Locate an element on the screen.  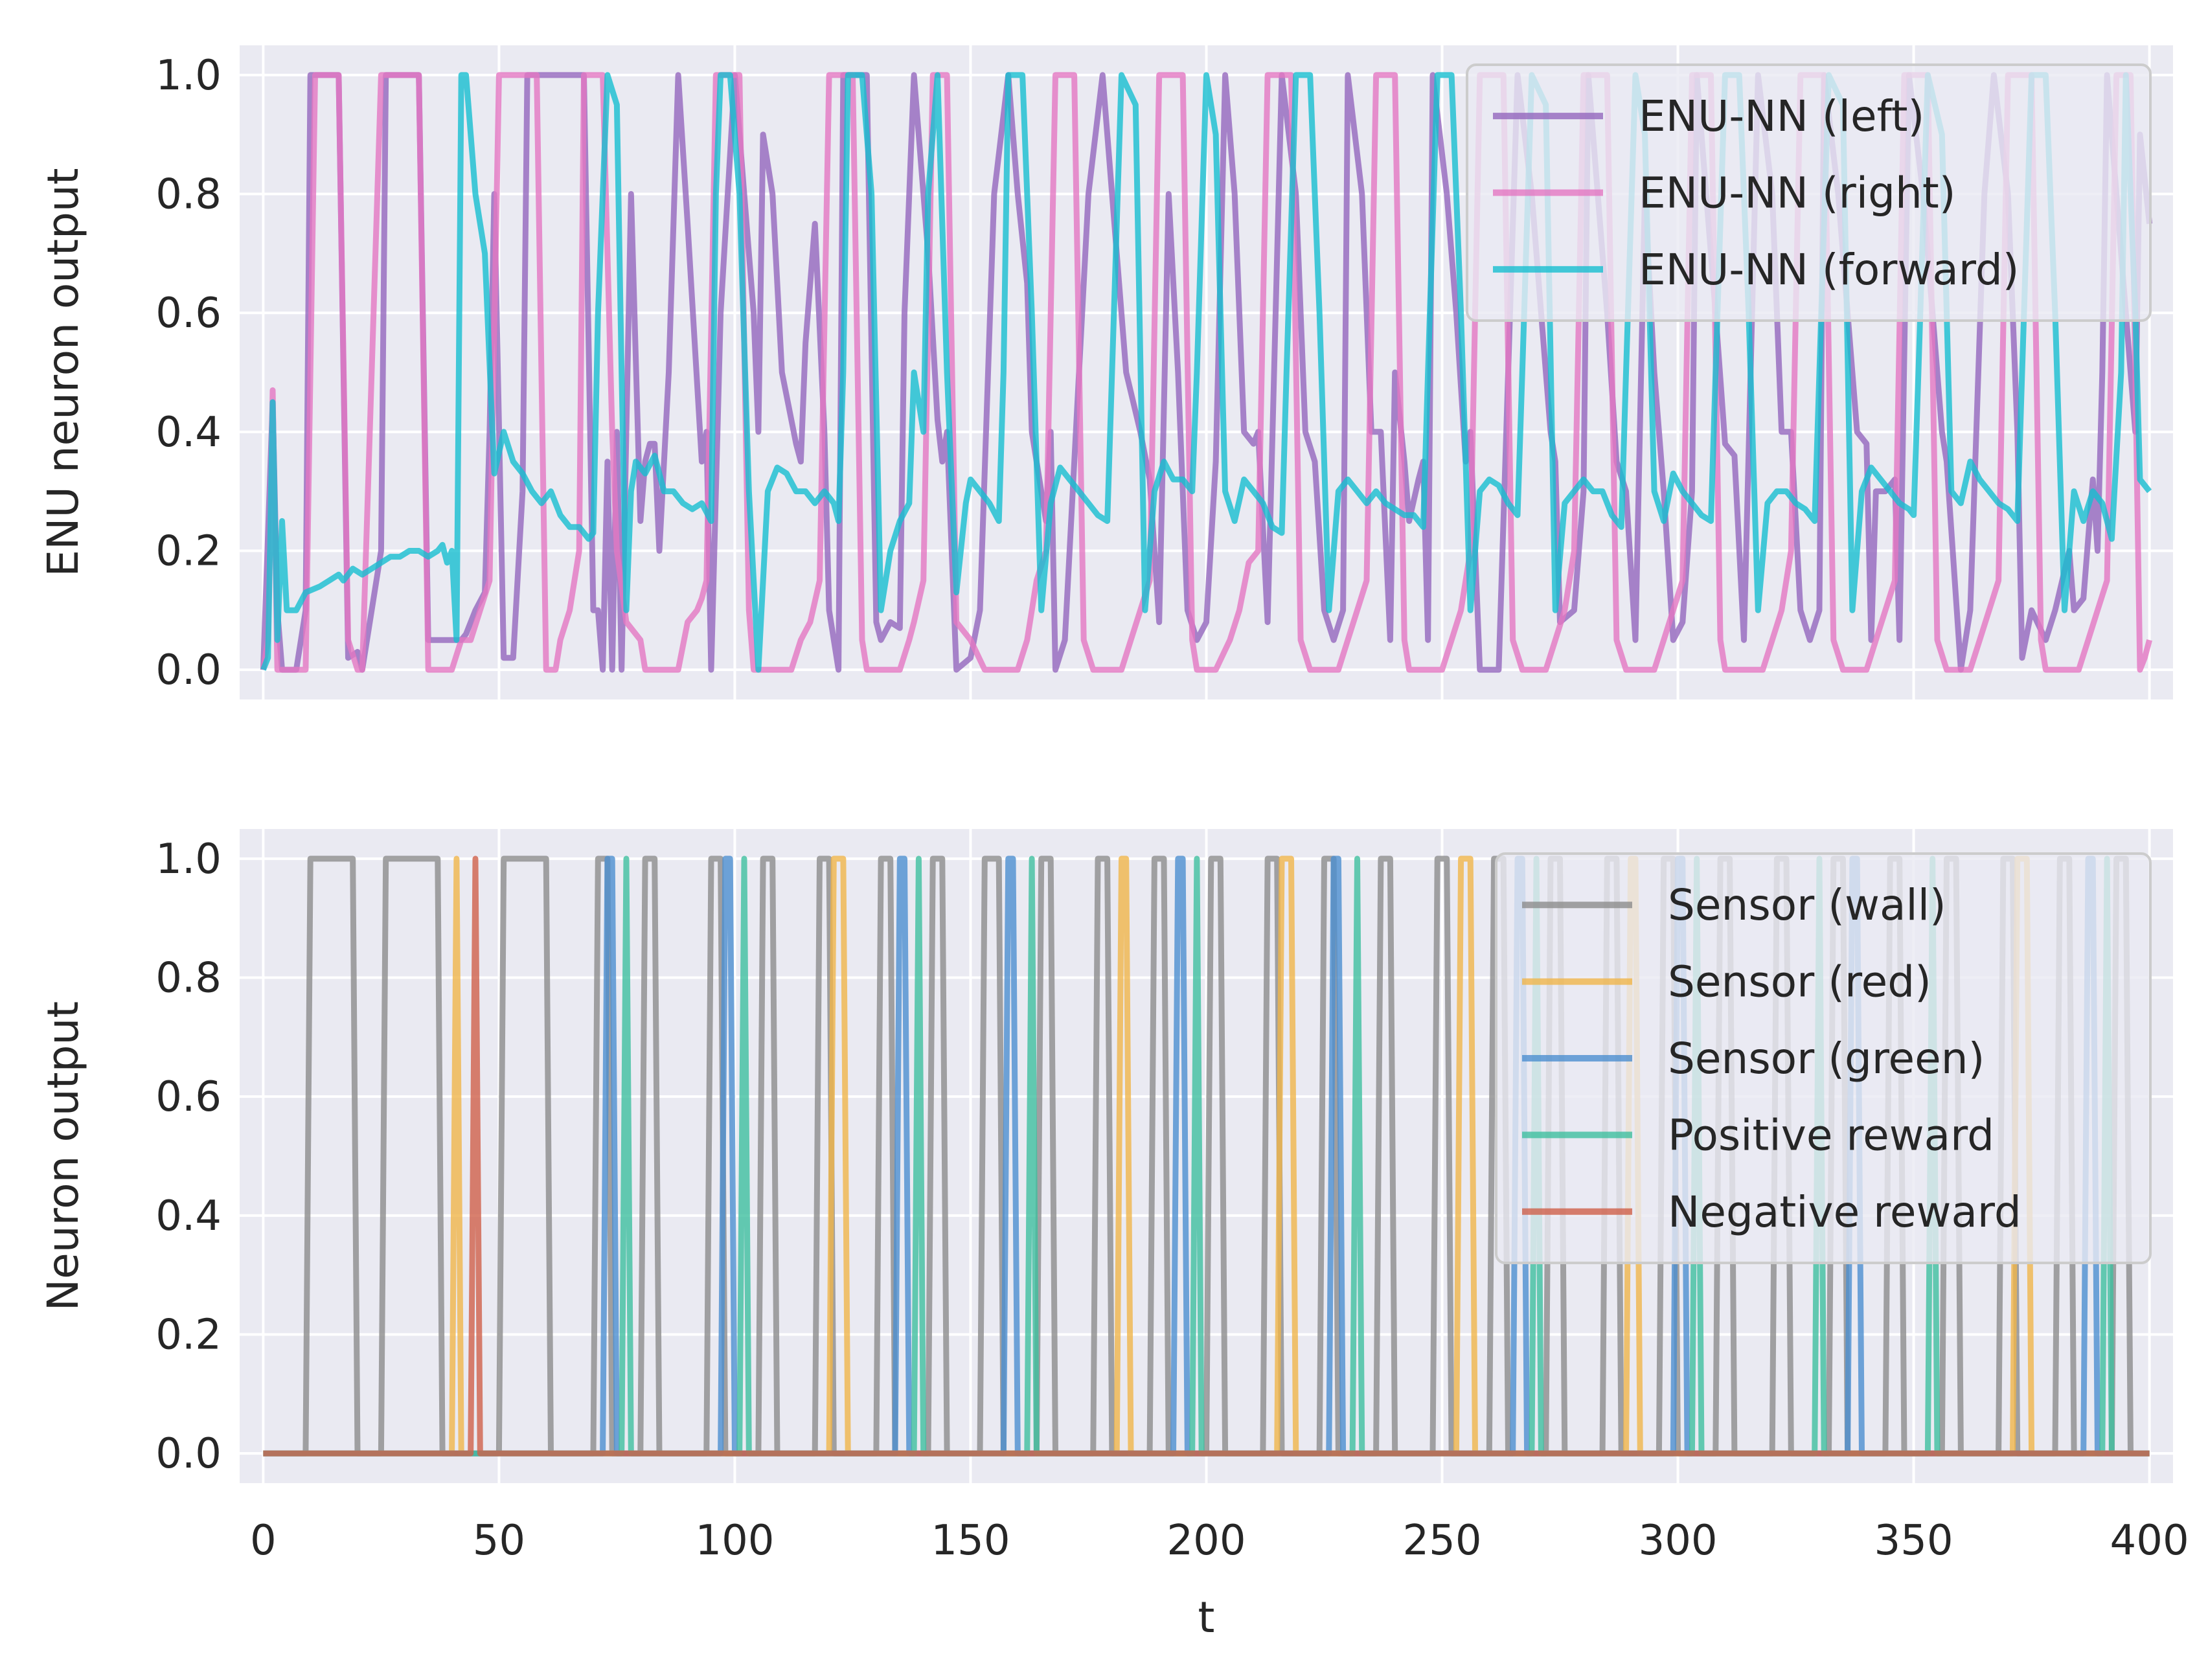
x-tick-label: 200 is located at coordinates (1206, 1541).